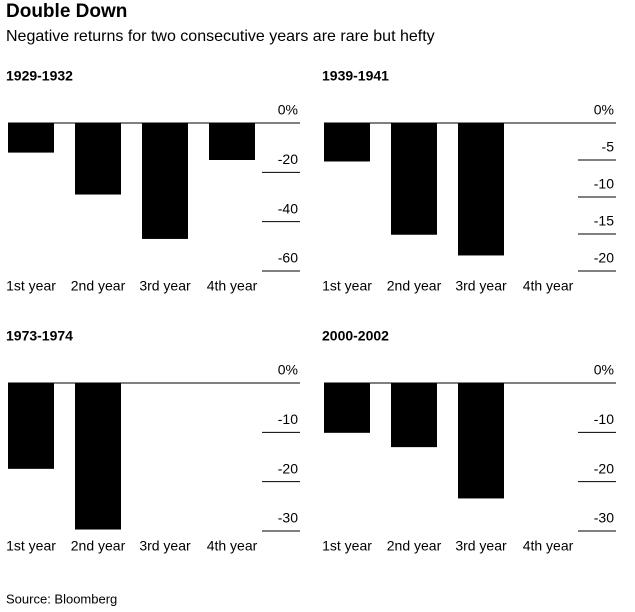  Describe the element at coordinates (39, 336) in the screenshot. I see `panel-title: 1973-1974` at that location.